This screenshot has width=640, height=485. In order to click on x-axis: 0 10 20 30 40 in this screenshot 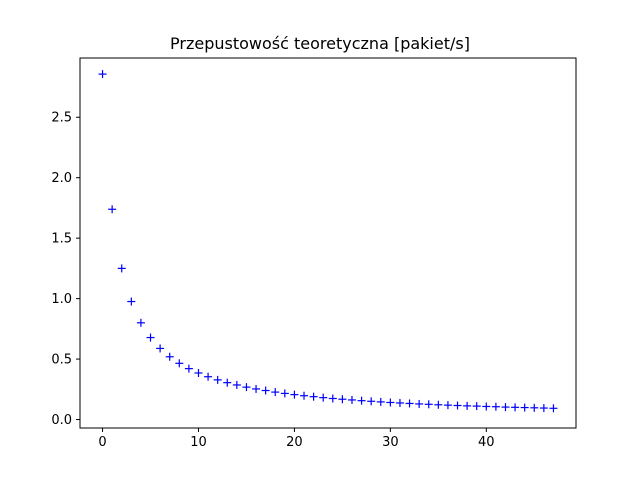, I will do `click(296, 439)`.